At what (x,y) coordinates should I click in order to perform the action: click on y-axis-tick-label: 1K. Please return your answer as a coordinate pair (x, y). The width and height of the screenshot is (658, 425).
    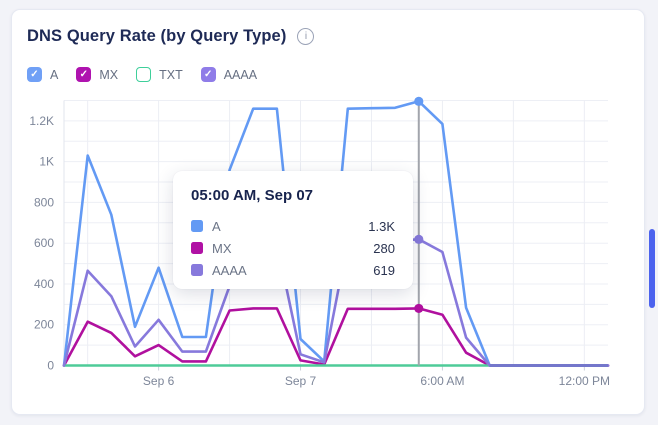
    Looking at the image, I should click on (46, 162).